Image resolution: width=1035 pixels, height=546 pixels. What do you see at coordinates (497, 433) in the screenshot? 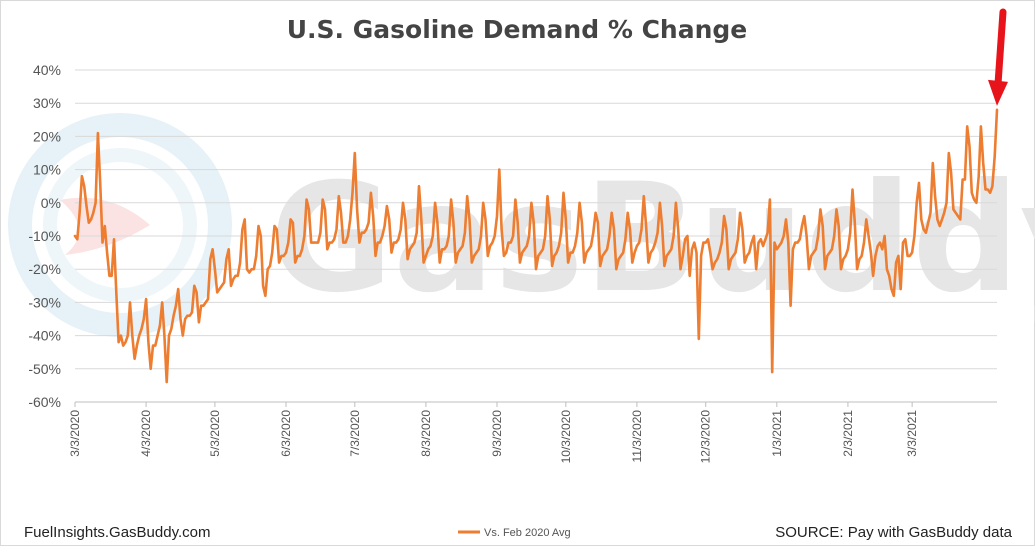
I see `x-tick-label: 9/3/2020` at bounding box center [497, 433].